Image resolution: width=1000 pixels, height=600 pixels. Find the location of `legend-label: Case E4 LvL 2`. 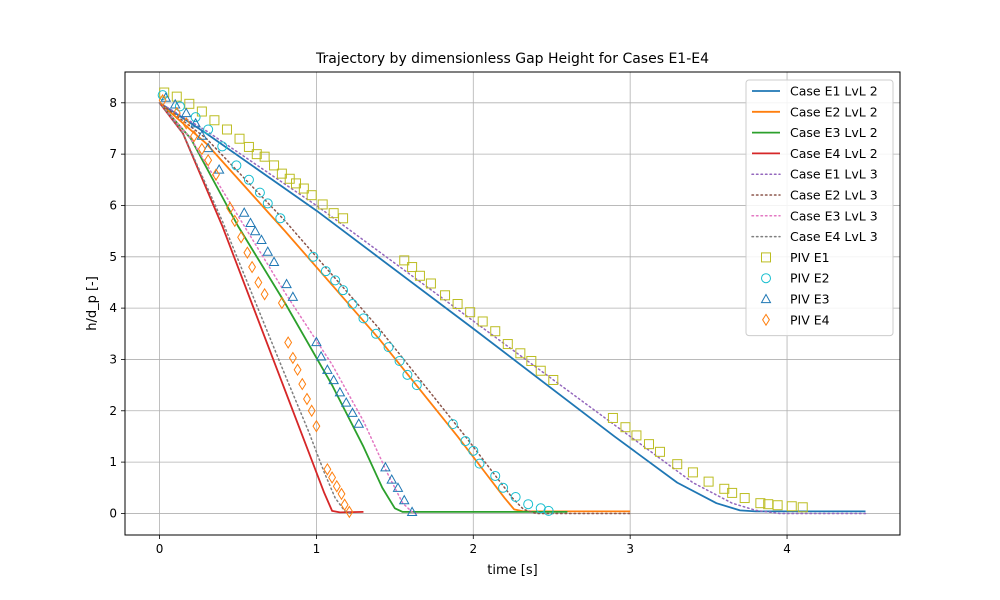

legend-label: Case E4 LvL 2 is located at coordinates (834, 153).